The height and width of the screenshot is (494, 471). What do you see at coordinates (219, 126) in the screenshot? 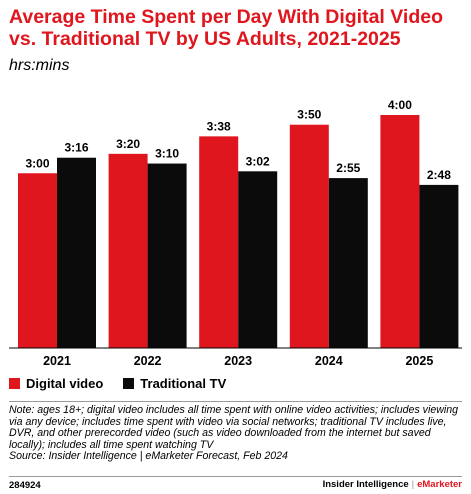
I see `data-label-digital-2023: 3:38` at bounding box center [219, 126].